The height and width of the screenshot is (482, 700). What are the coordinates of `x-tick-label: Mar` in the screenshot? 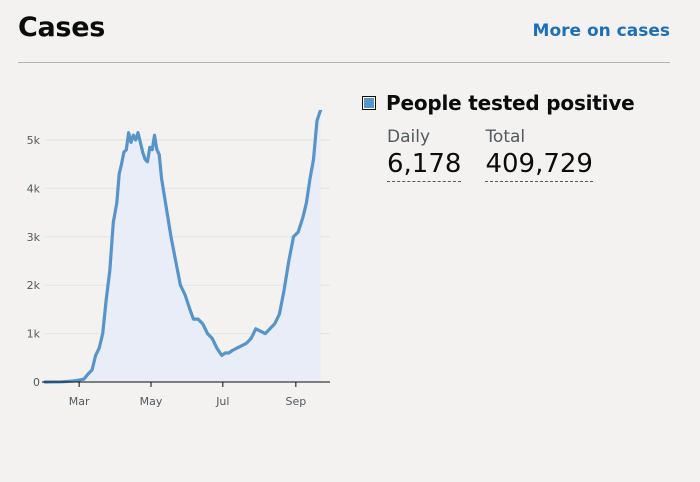 It's located at (79, 401).